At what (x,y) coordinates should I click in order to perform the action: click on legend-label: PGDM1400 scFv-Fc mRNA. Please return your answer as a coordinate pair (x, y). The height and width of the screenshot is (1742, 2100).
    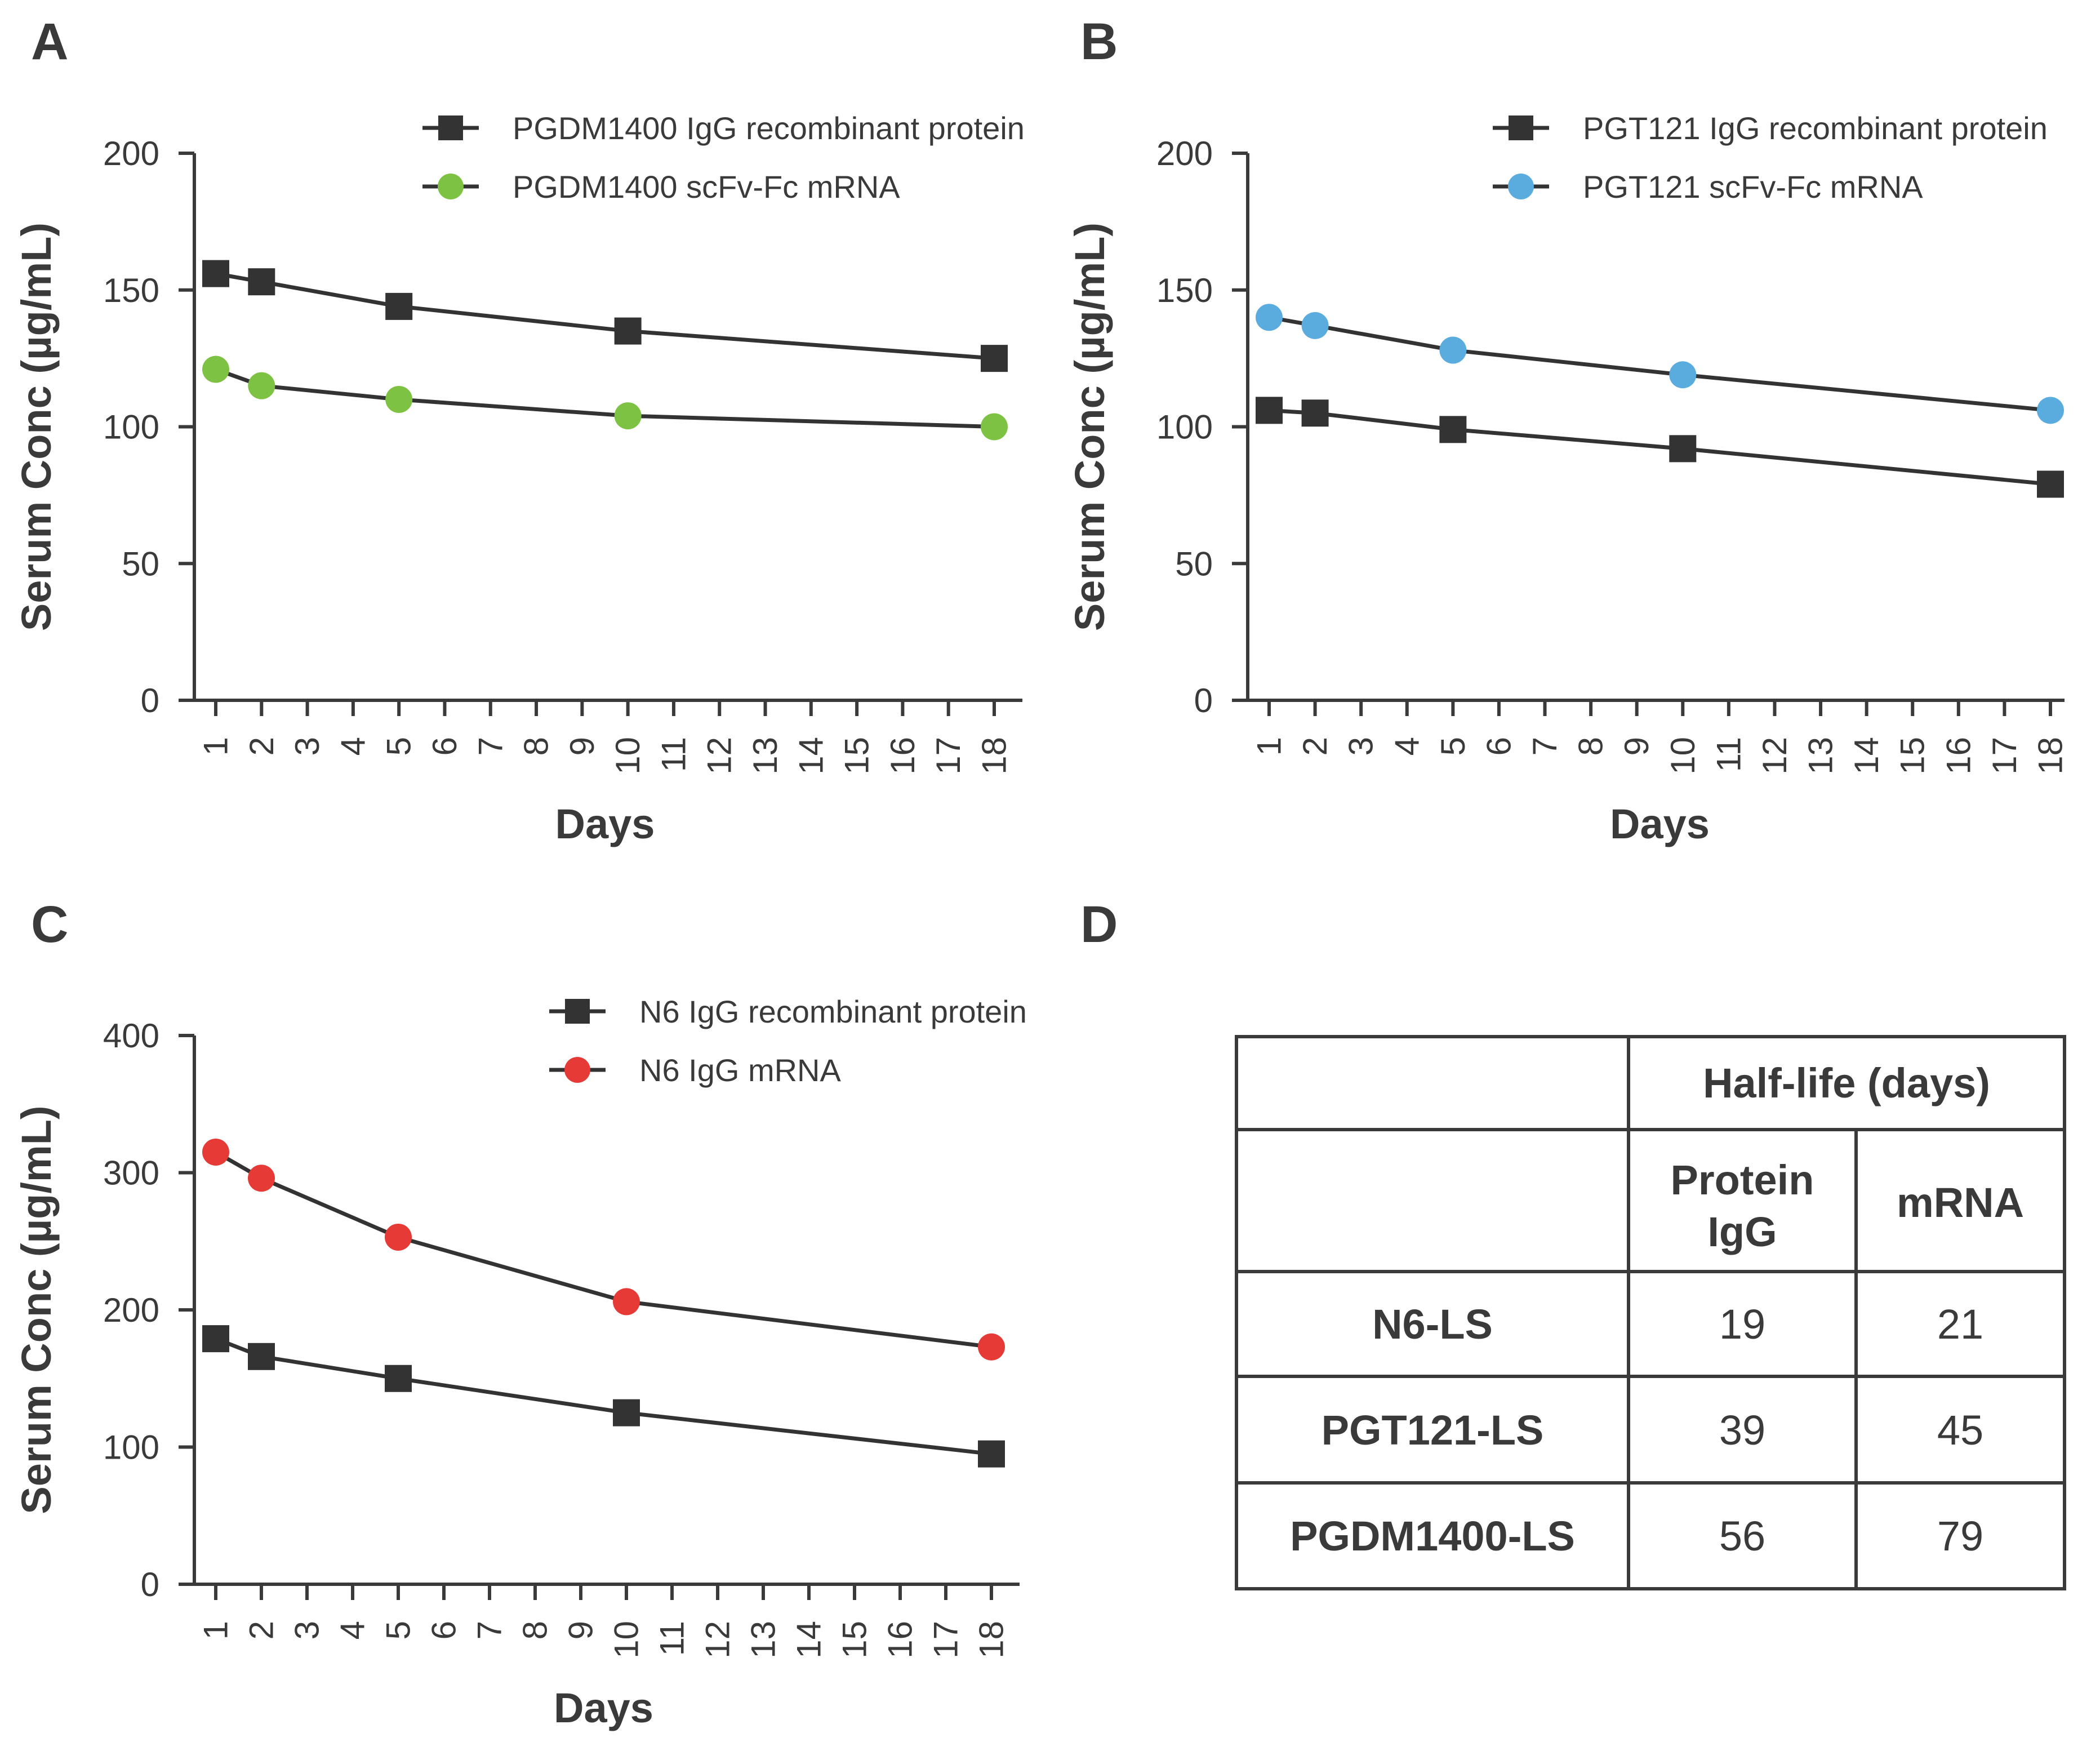
    Looking at the image, I should click on (706, 187).